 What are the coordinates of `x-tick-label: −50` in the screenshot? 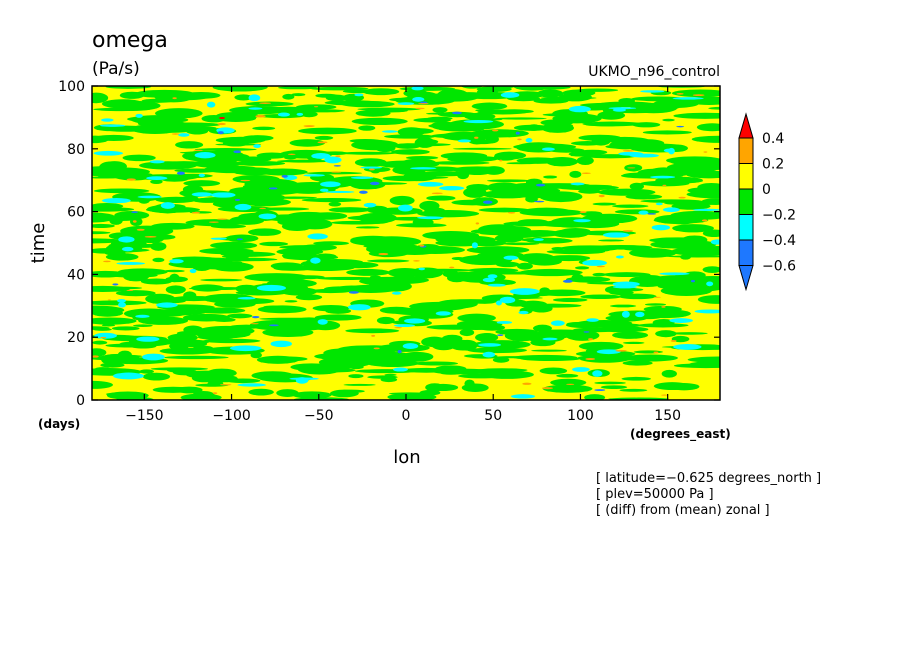 It's located at (319, 416).